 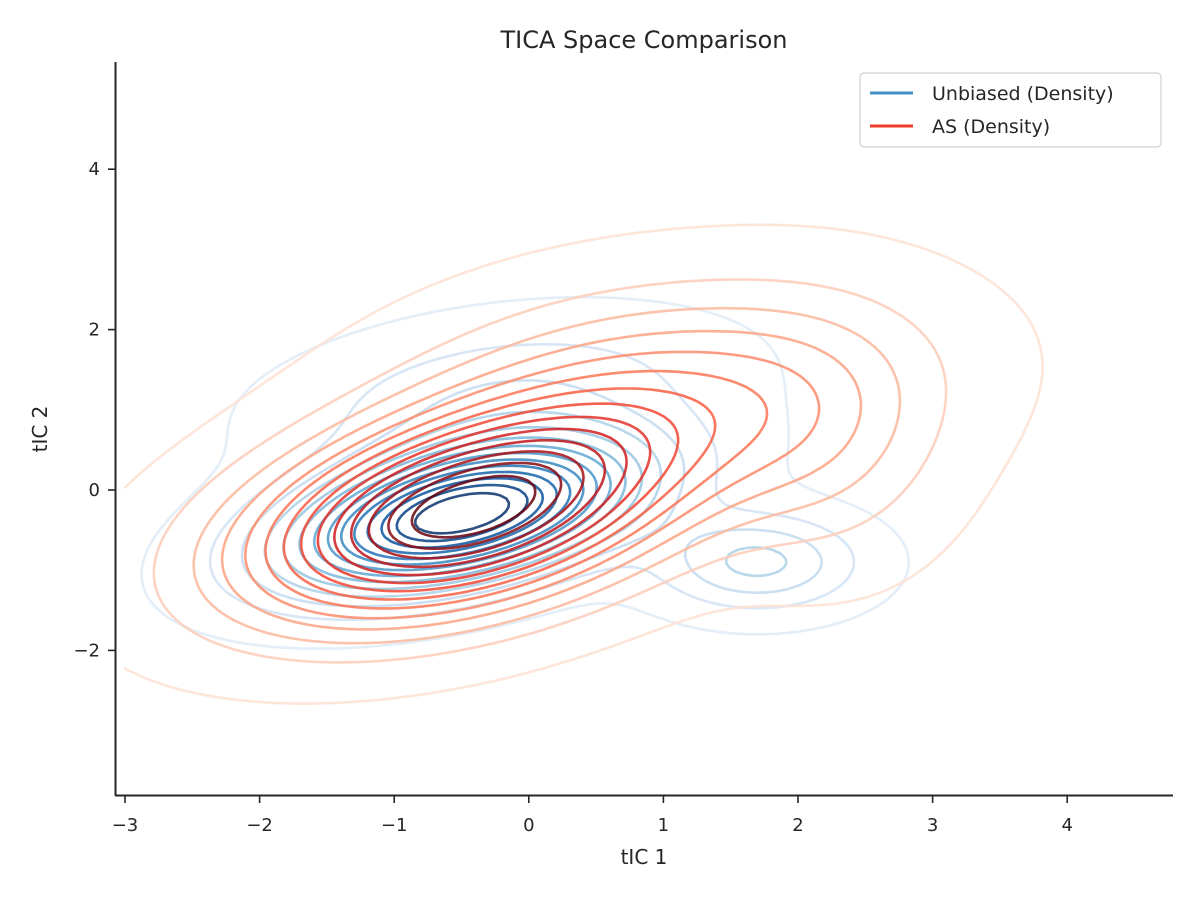 I want to click on y-ticks: −2 0 2 4, so click(x=94, y=410).